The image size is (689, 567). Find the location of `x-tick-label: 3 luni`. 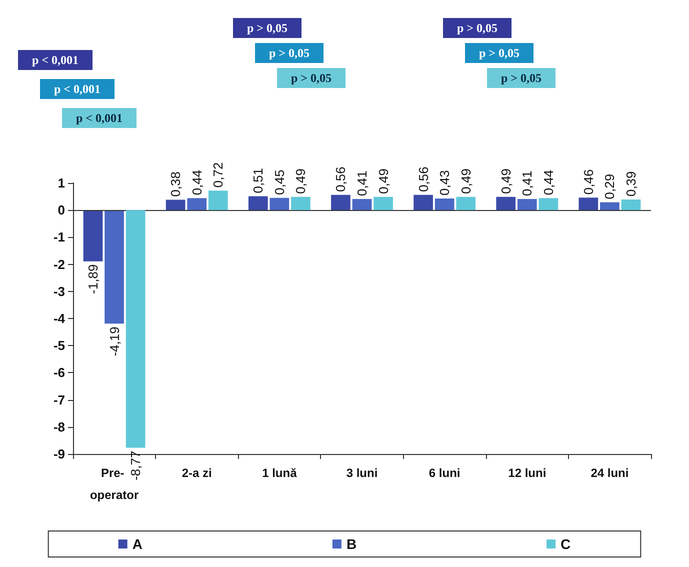

x-tick-label: 3 luni is located at coordinates (362, 473).